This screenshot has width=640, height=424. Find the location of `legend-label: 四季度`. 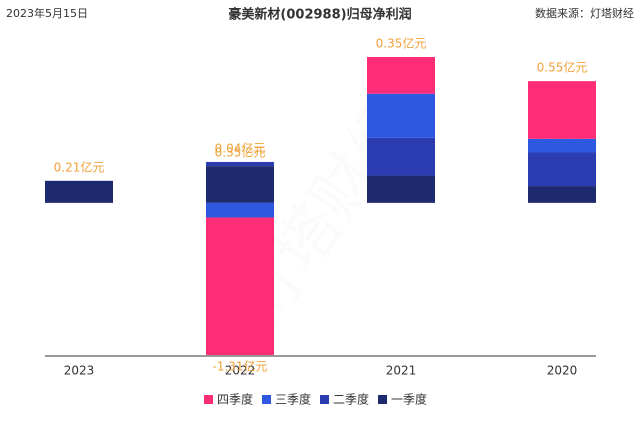

legend-label: 四季度 is located at coordinates (235, 399).